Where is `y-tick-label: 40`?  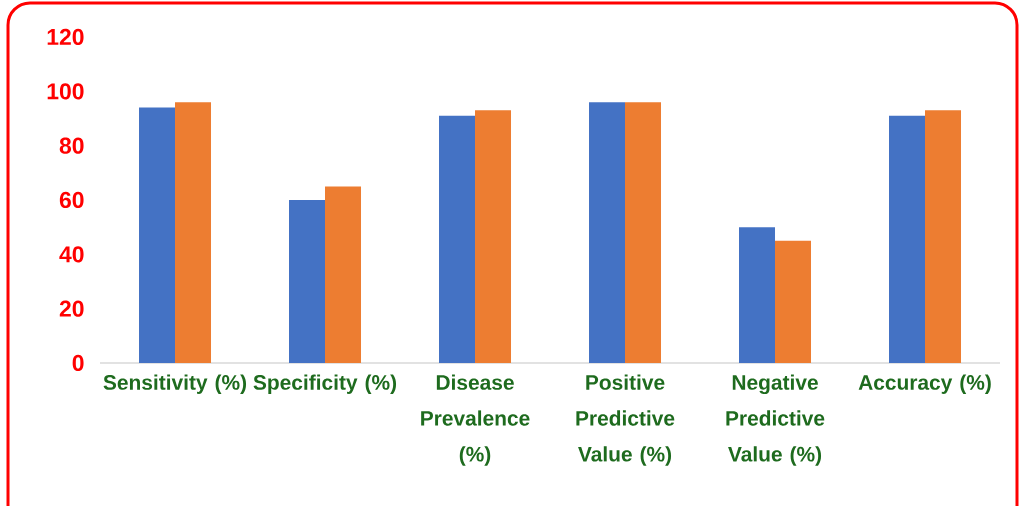 y-tick-label: 40 is located at coordinates (71, 254).